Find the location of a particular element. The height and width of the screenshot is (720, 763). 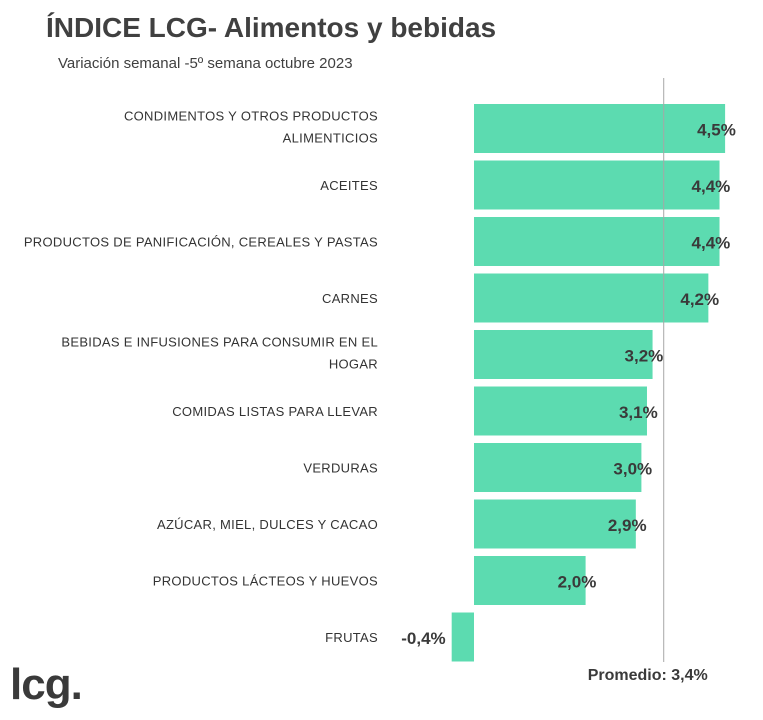

category-label: COMIDAS LISTAS PARA LLEVAR is located at coordinates (275, 411).